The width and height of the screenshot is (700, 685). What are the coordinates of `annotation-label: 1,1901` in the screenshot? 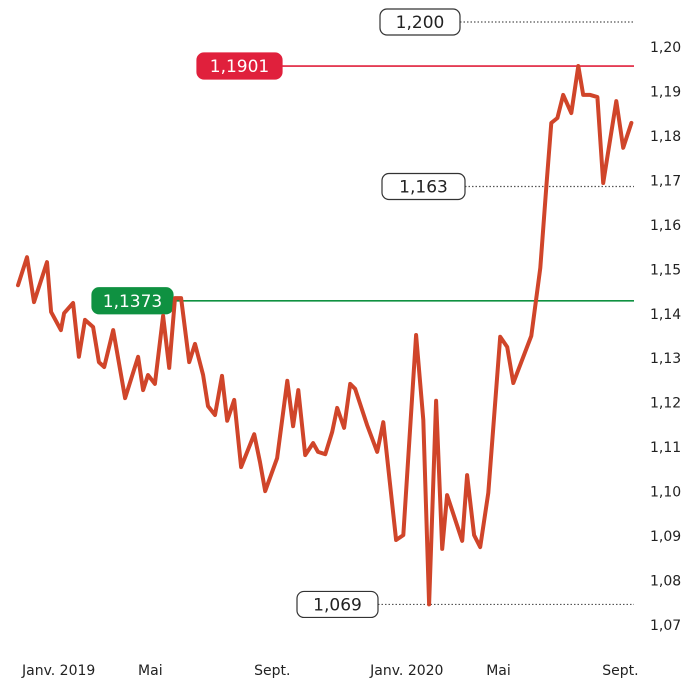 It's located at (239, 67).